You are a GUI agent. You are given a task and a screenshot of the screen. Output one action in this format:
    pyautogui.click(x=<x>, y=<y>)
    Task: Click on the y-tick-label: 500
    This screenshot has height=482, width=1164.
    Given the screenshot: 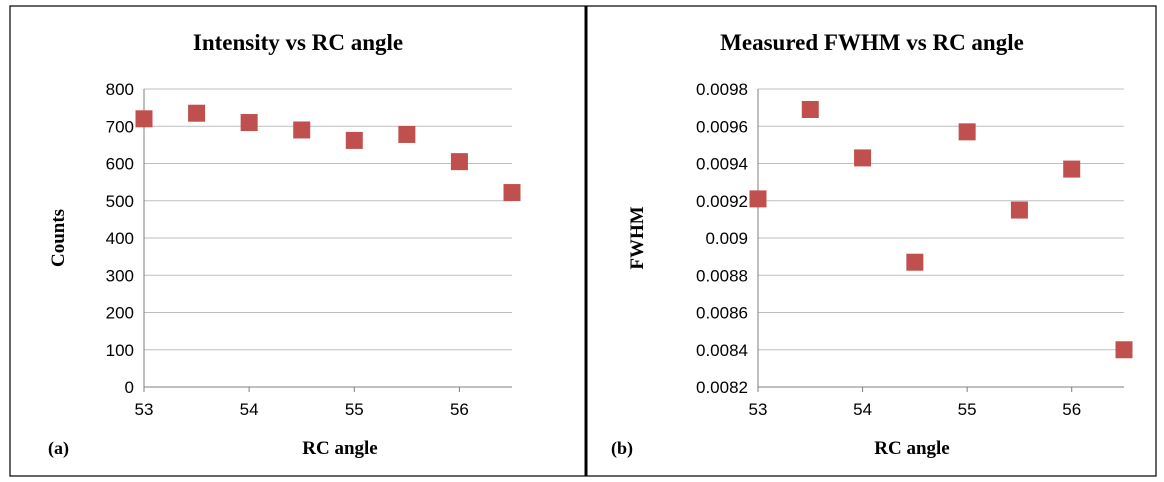 What is the action you would take?
    pyautogui.click(x=120, y=201)
    